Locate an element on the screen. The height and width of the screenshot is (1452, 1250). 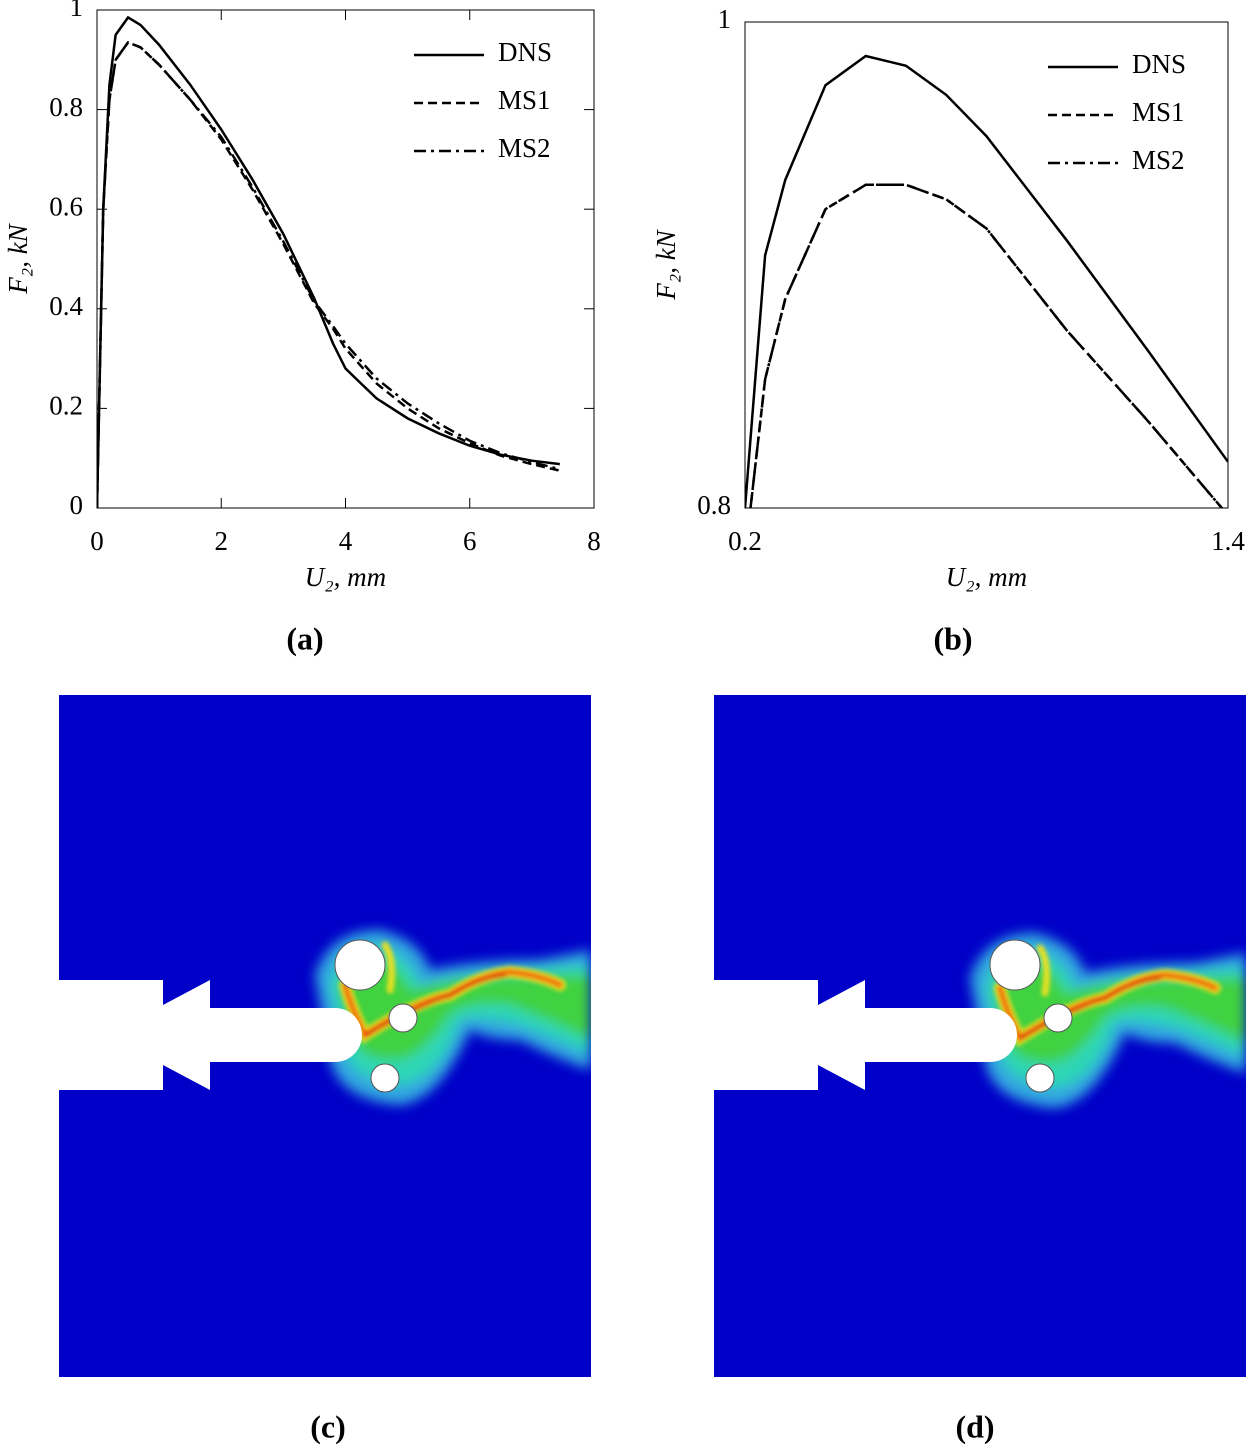
x-tick-label: 4 is located at coordinates (346, 541).